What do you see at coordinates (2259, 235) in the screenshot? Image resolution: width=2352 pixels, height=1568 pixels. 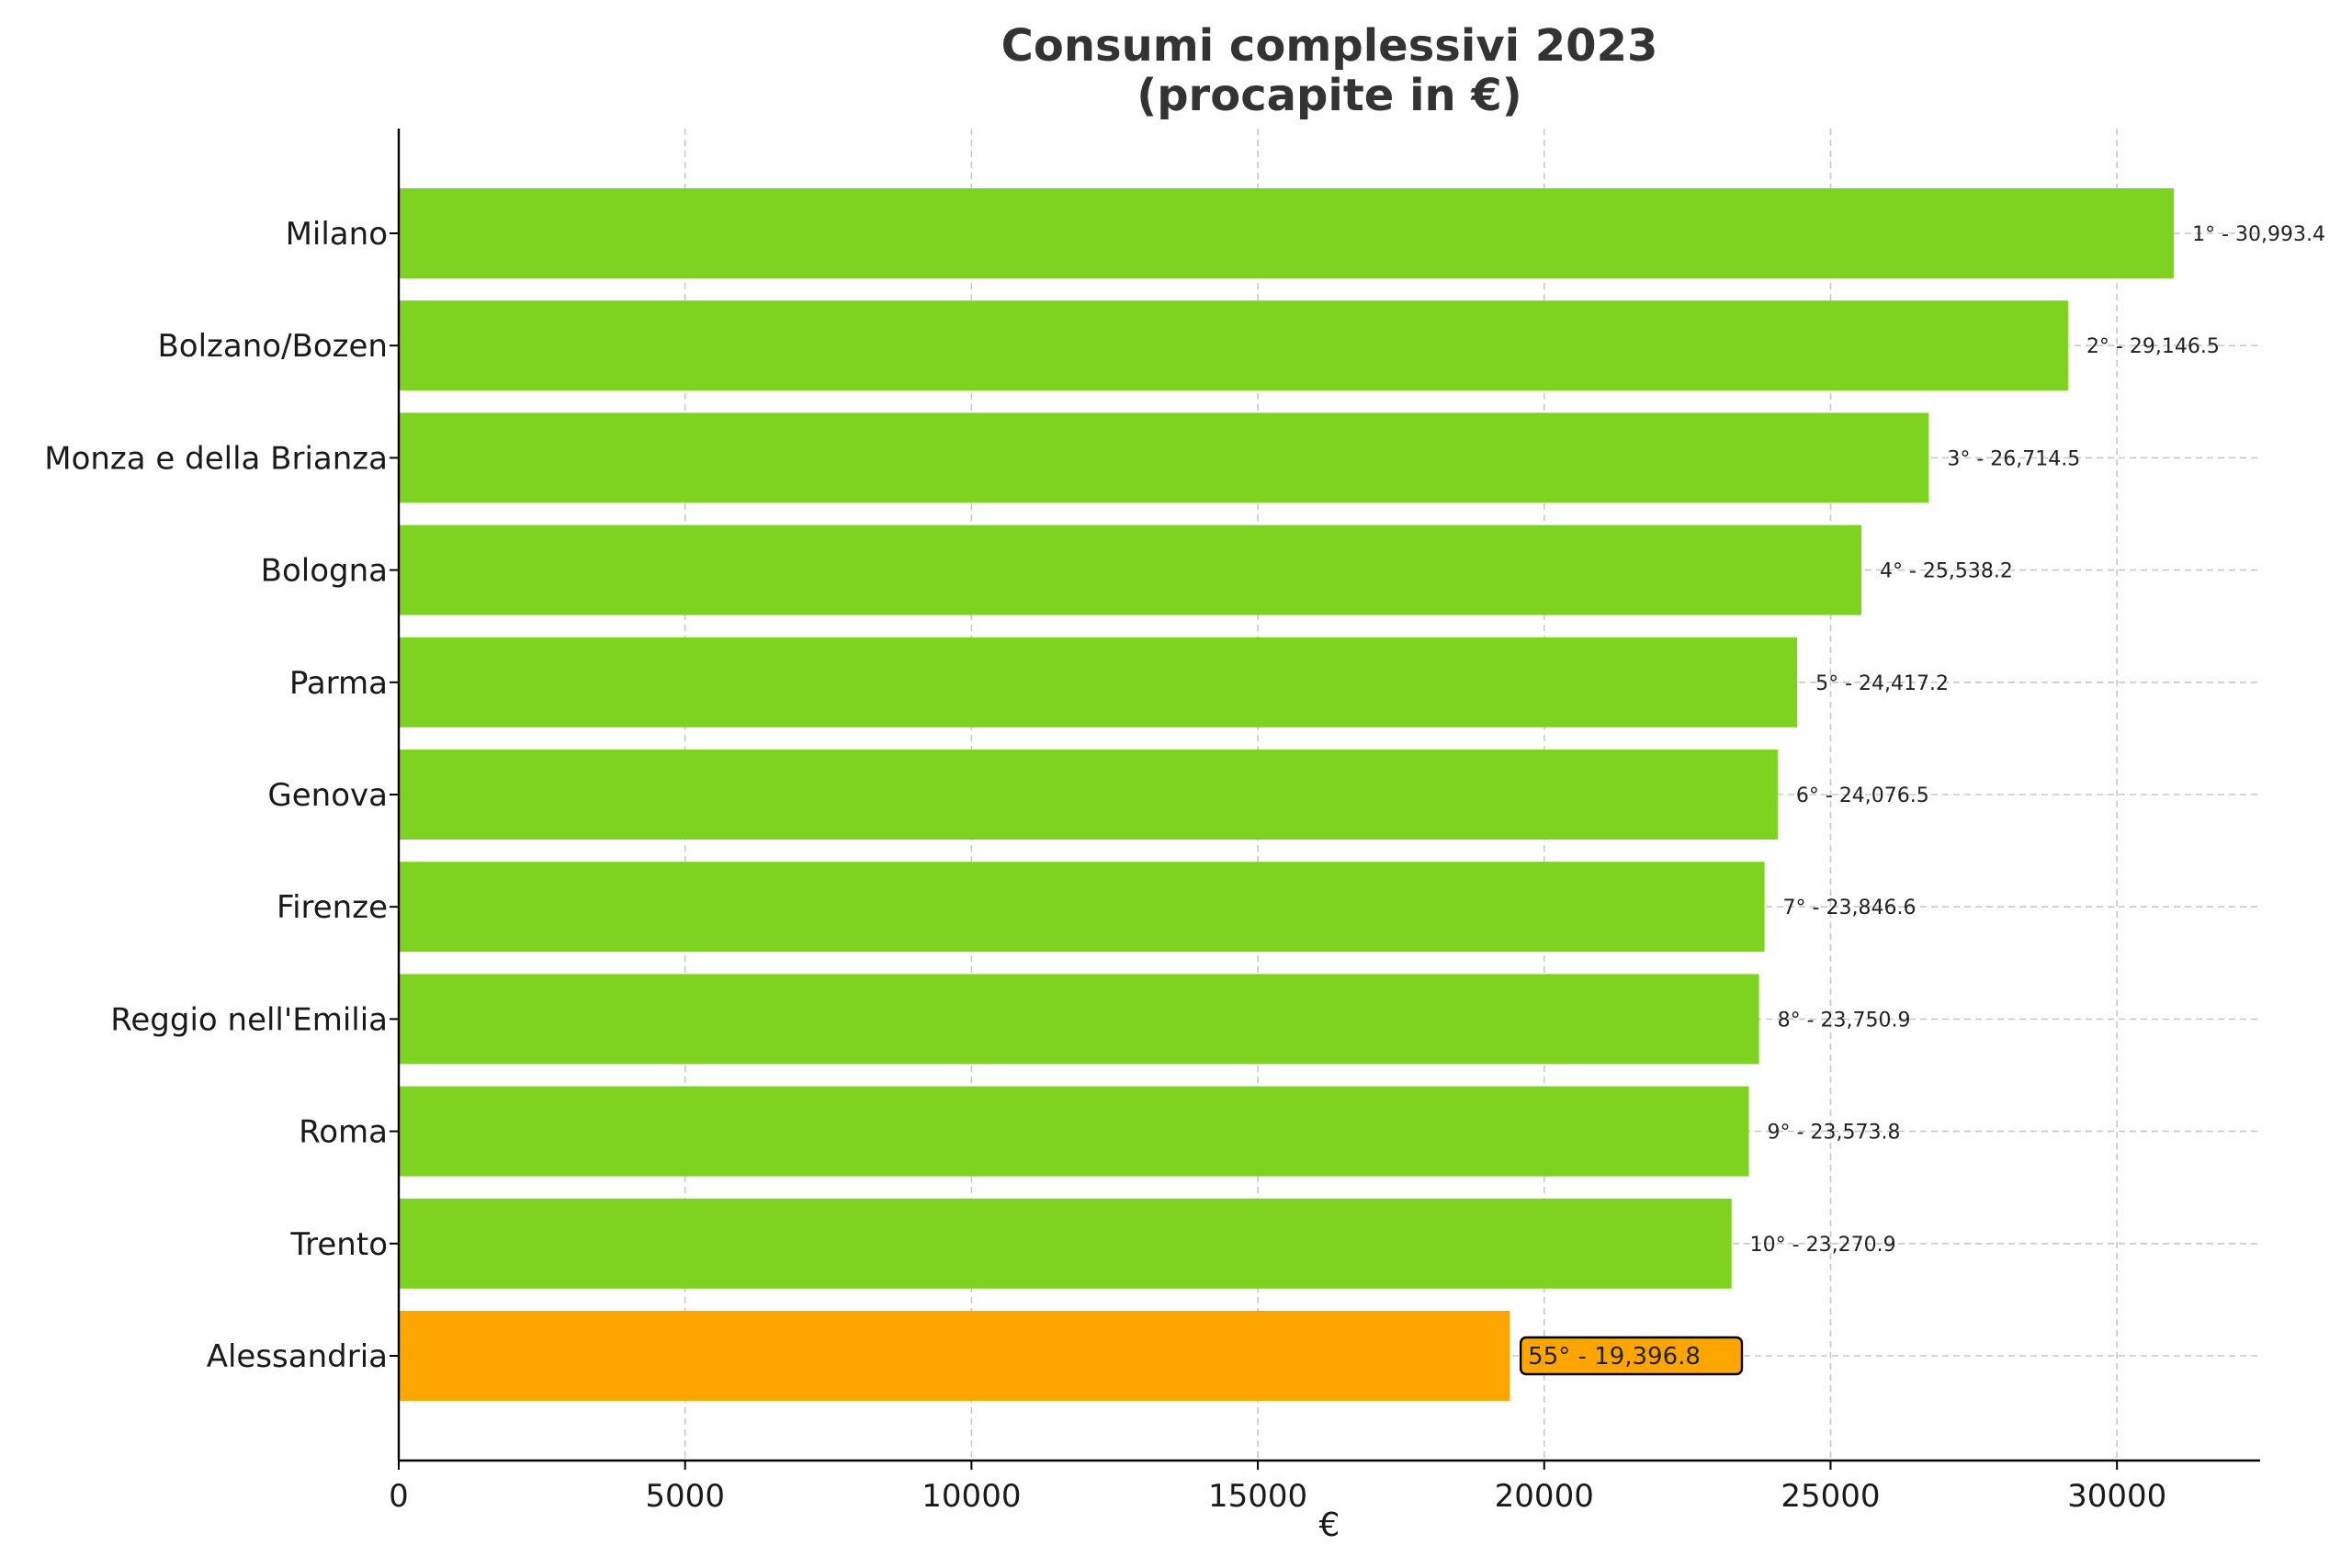 I see `data-label: 1° - 30,993.4` at bounding box center [2259, 235].